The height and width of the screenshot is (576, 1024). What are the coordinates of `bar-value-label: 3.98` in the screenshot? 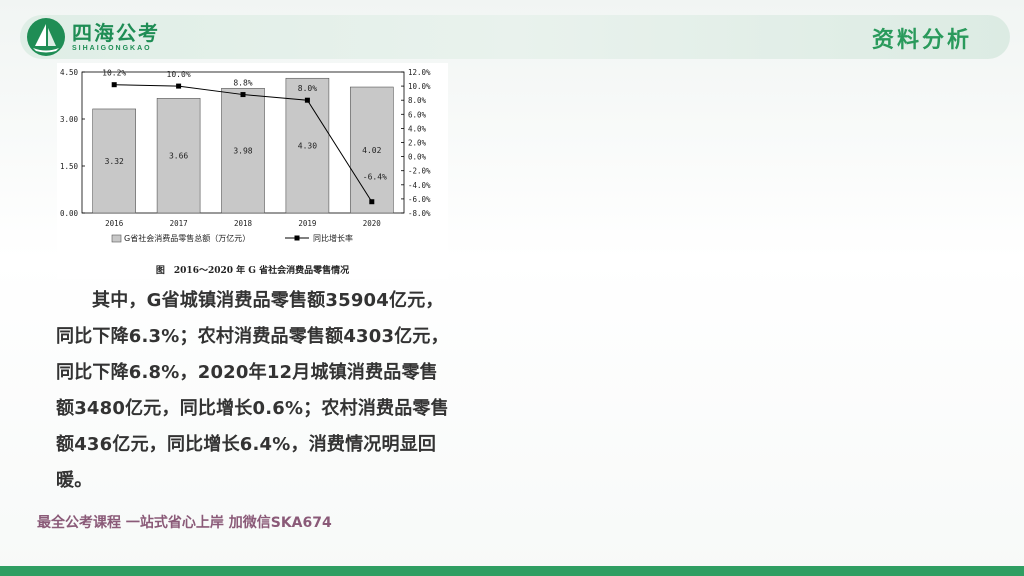 It's located at (242, 151).